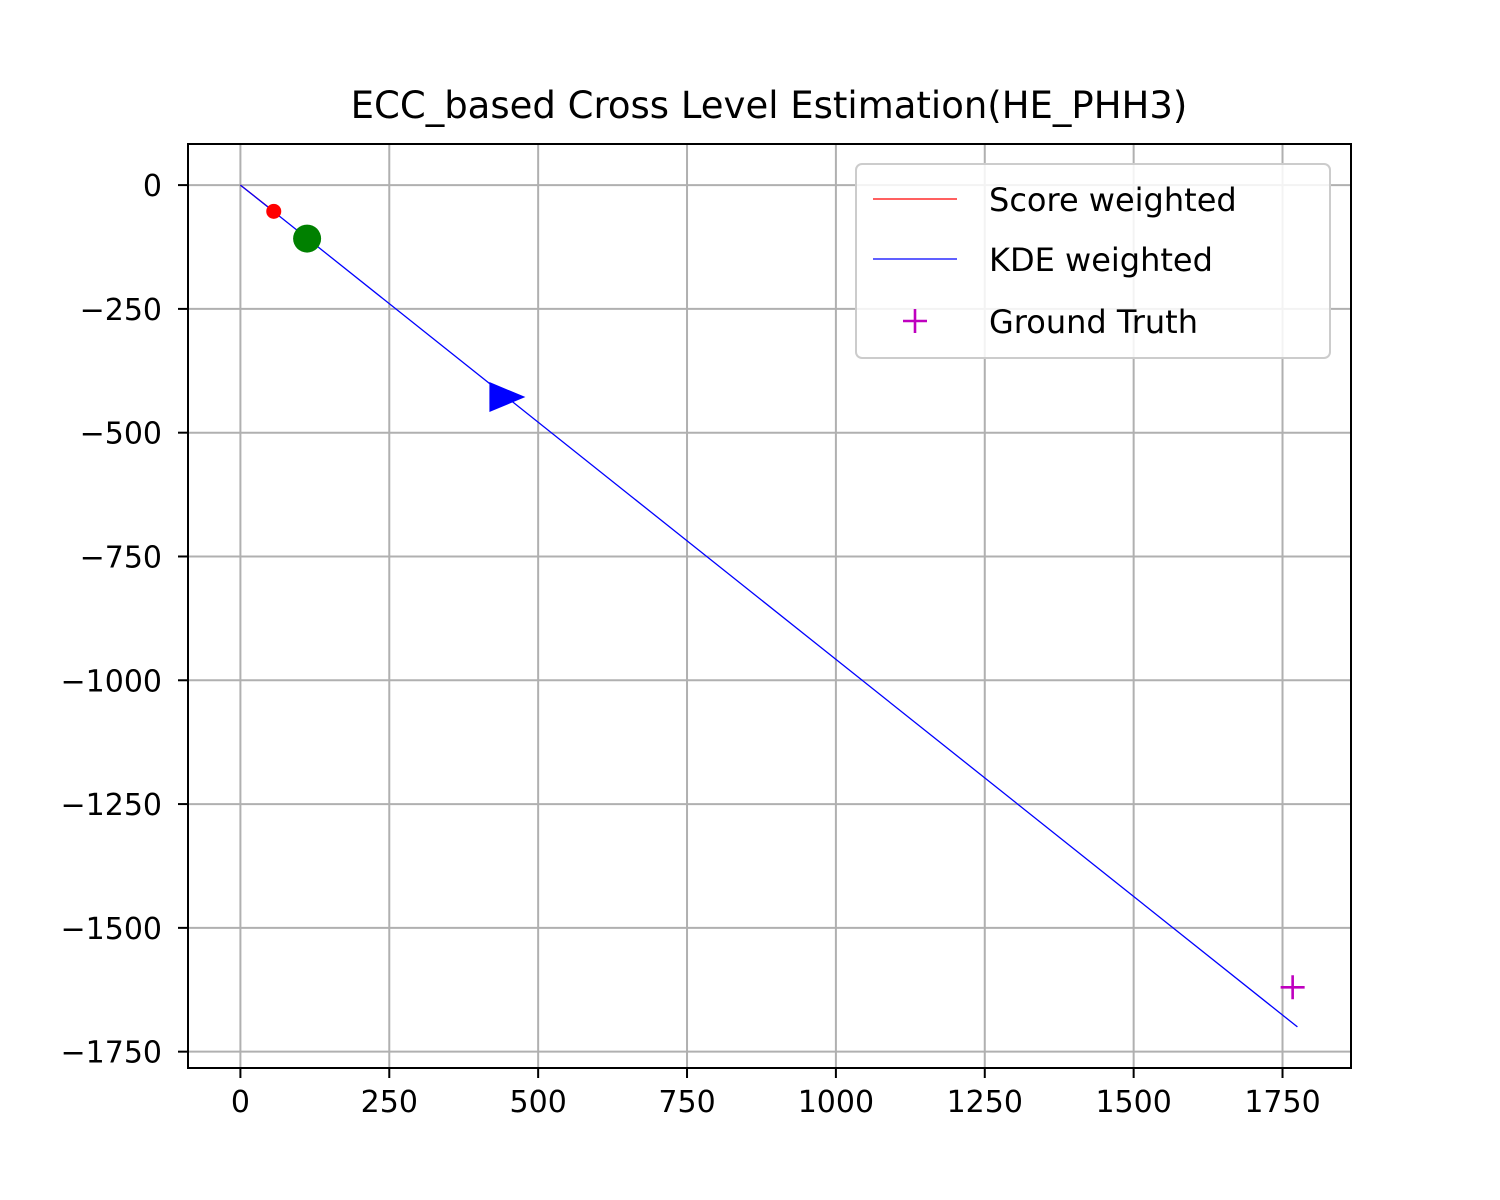  Describe the element at coordinates (274, 211) in the screenshot. I see `red-circle-marker` at that location.